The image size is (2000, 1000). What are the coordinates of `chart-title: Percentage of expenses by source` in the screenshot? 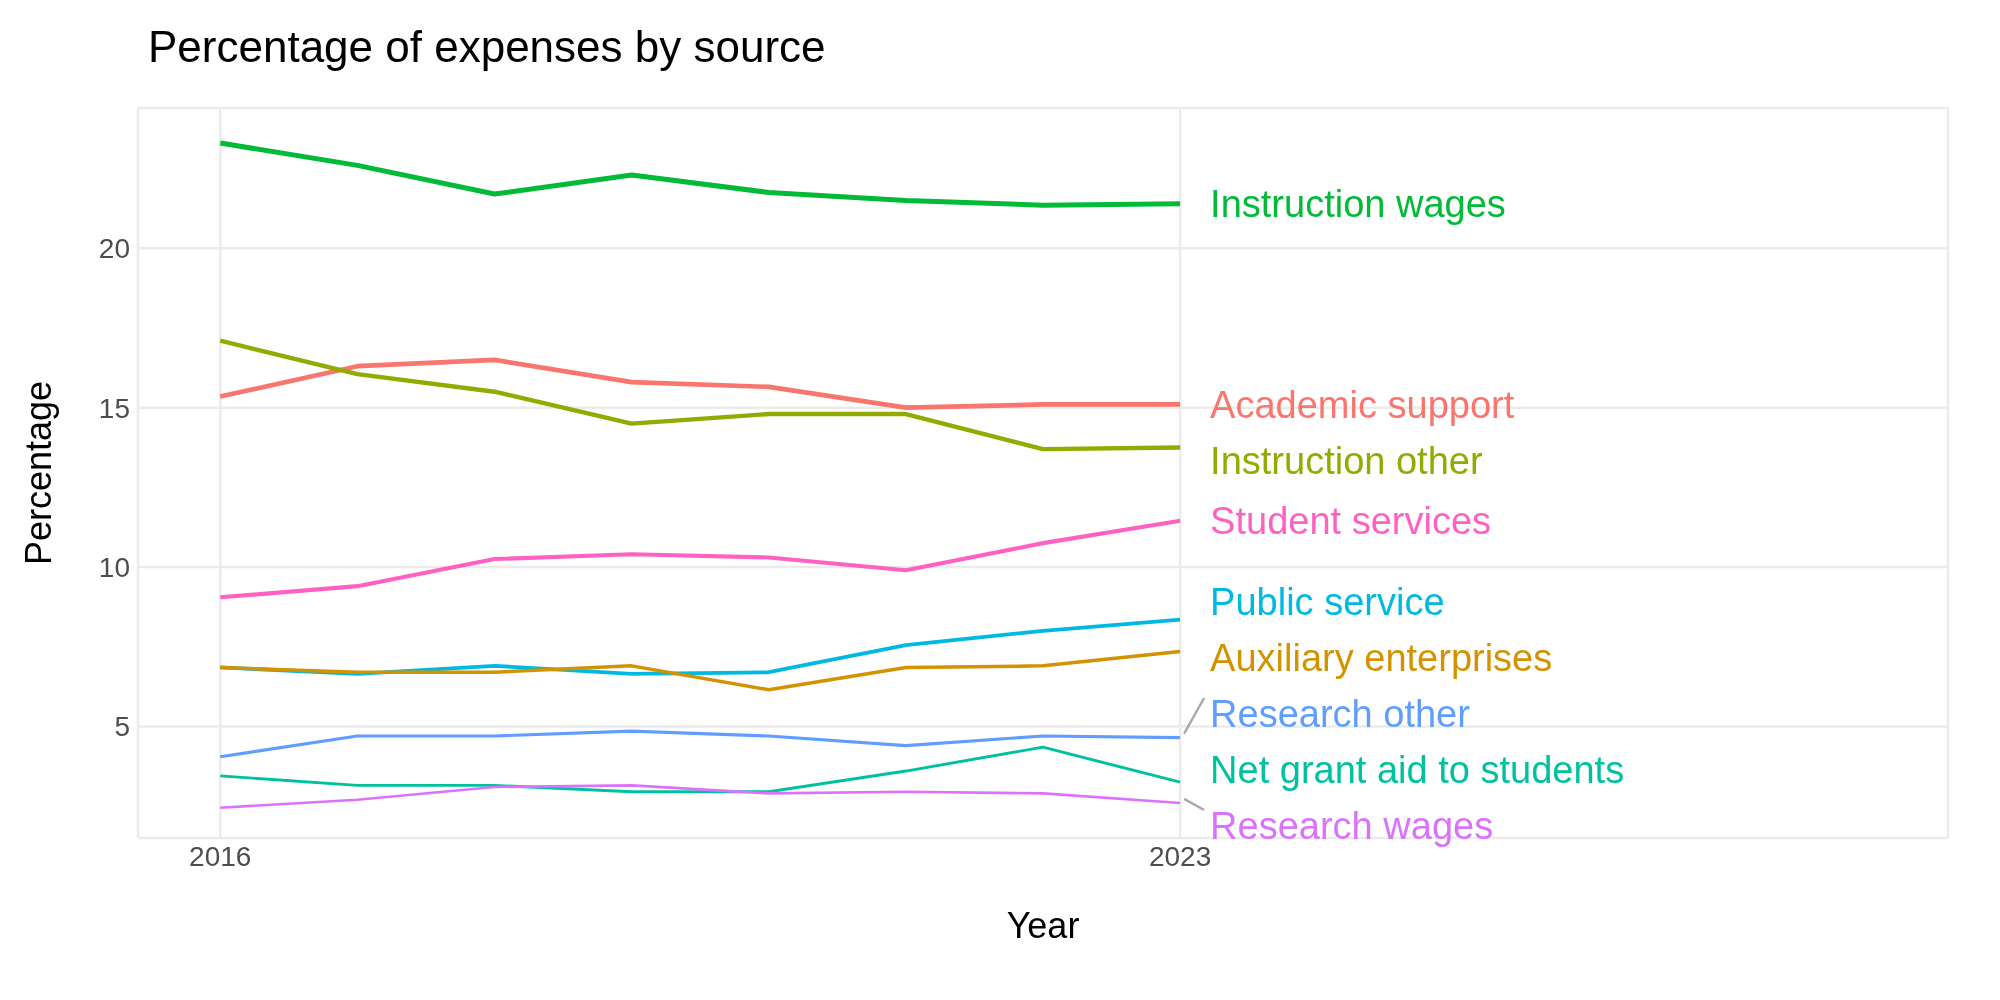 It's located at (487, 47).